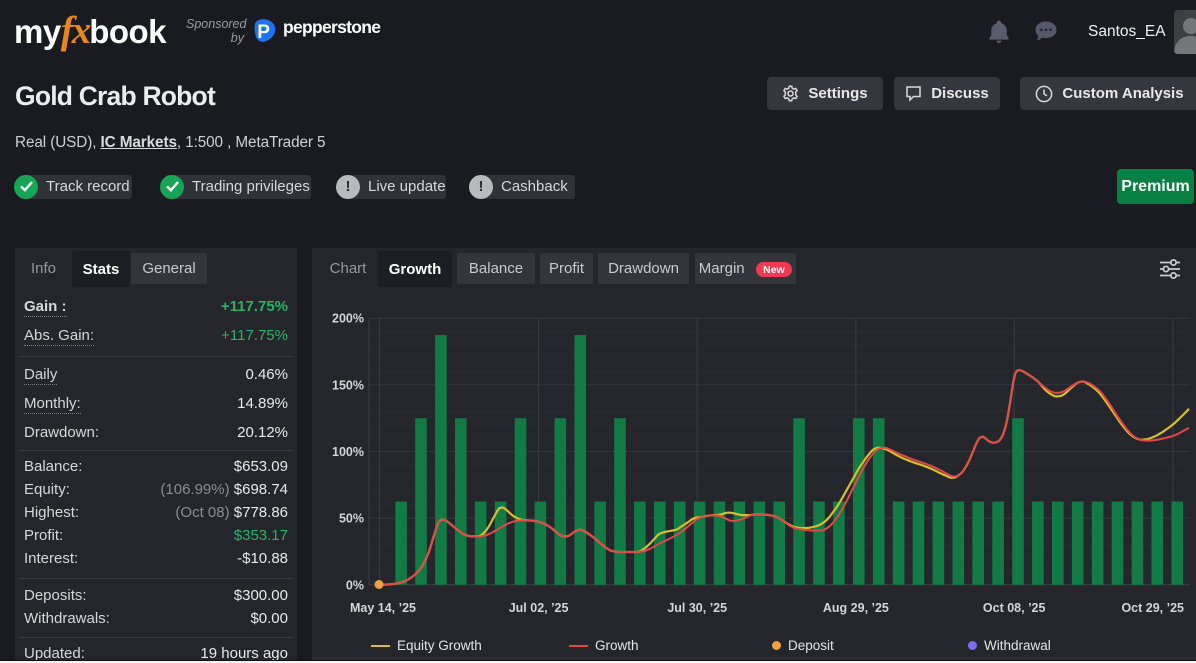 This screenshot has height=663, width=1196. Describe the element at coordinates (1014, 608) in the screenshot. I see `svg-text: Oct 08, ’25` at that location.